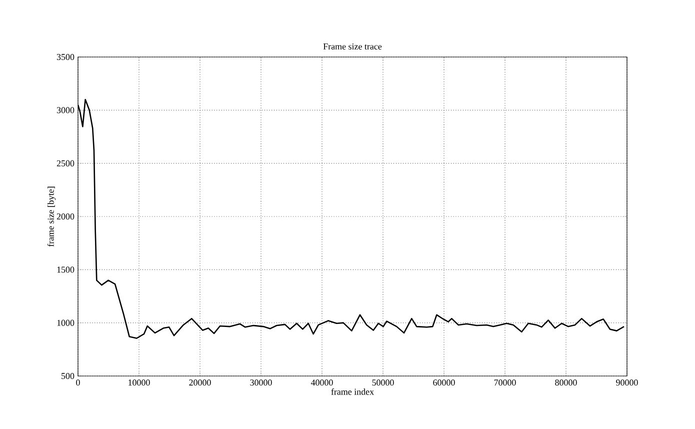 The width and height of the screenshot is (695, 429). What do you see at coordinates (352, 46) in the screenshot?
I see `chart-title: Frame size trace` at bounding box center [352, 46].